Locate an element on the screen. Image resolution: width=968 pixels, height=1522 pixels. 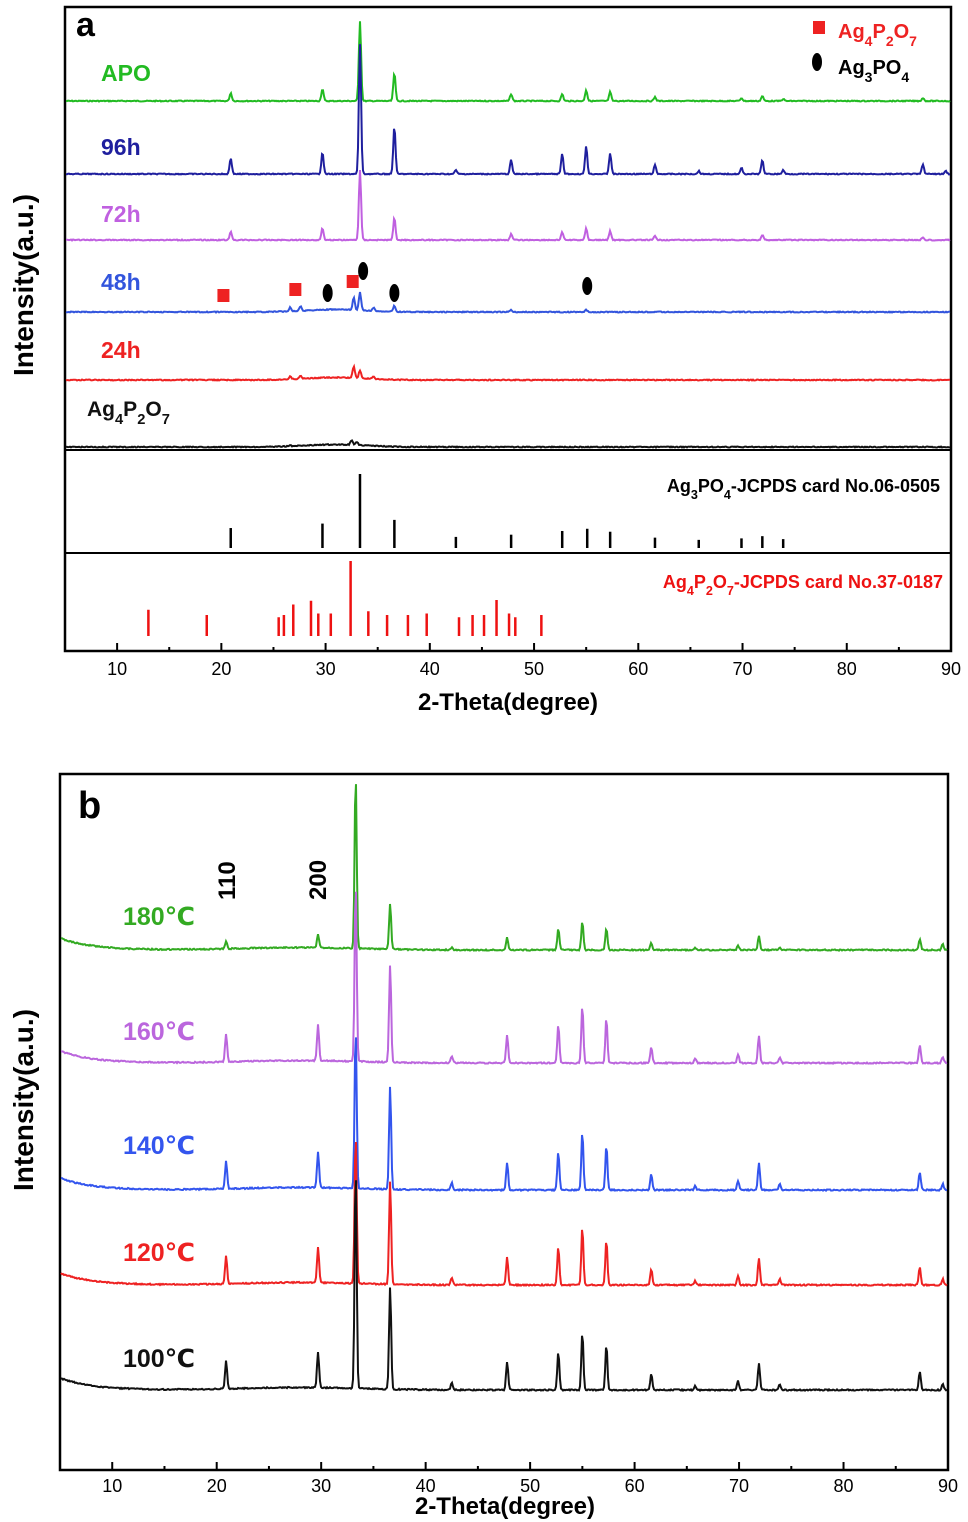
series-120-label: 120℃ is located at coordinates (159, 1253).